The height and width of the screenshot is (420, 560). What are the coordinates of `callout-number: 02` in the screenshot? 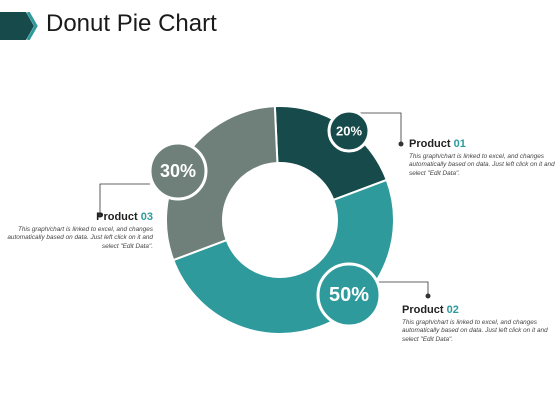 It's located at (452, 310).